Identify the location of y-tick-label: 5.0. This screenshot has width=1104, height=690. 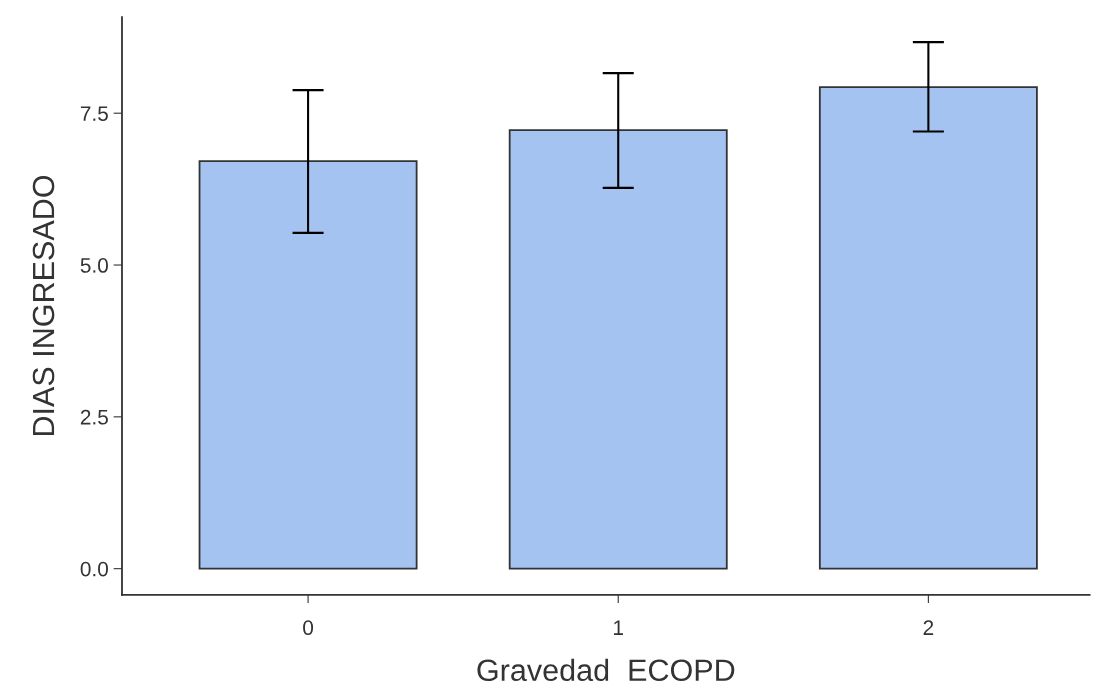
(94, 265).